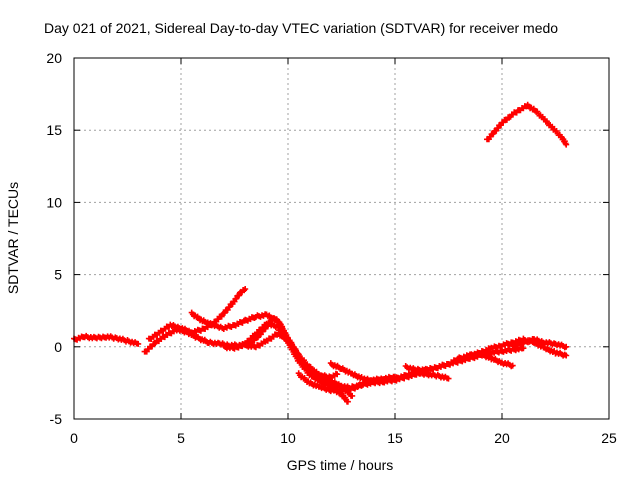  What do you see at coordinates (74, 438) in the screenshot?
I see `x-tick-label: 0` at bounding box center [74, 438].